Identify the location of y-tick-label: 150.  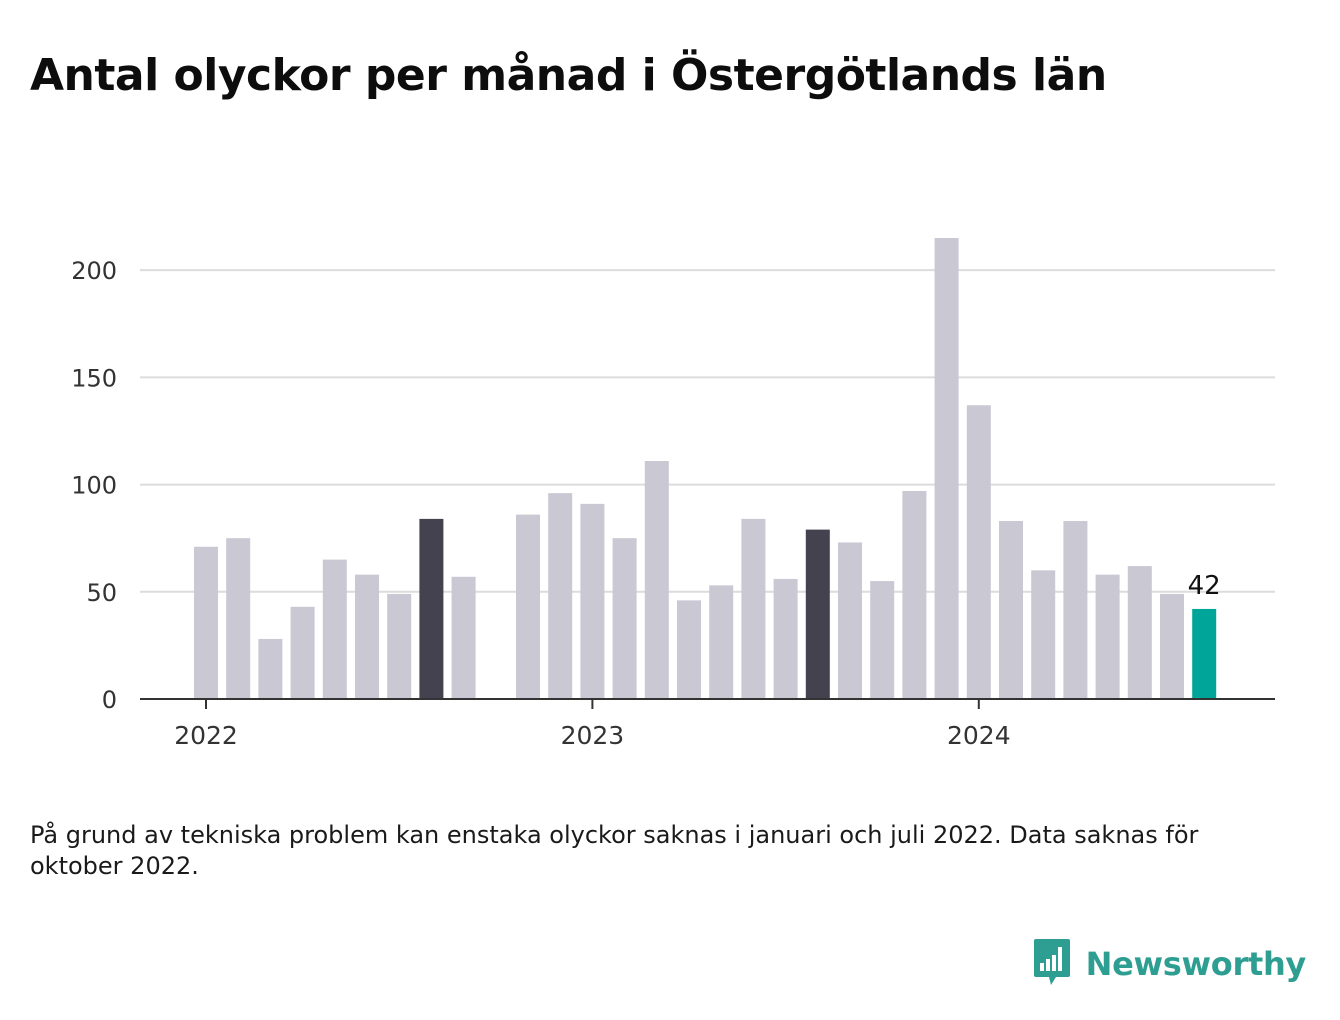
(94, 378).